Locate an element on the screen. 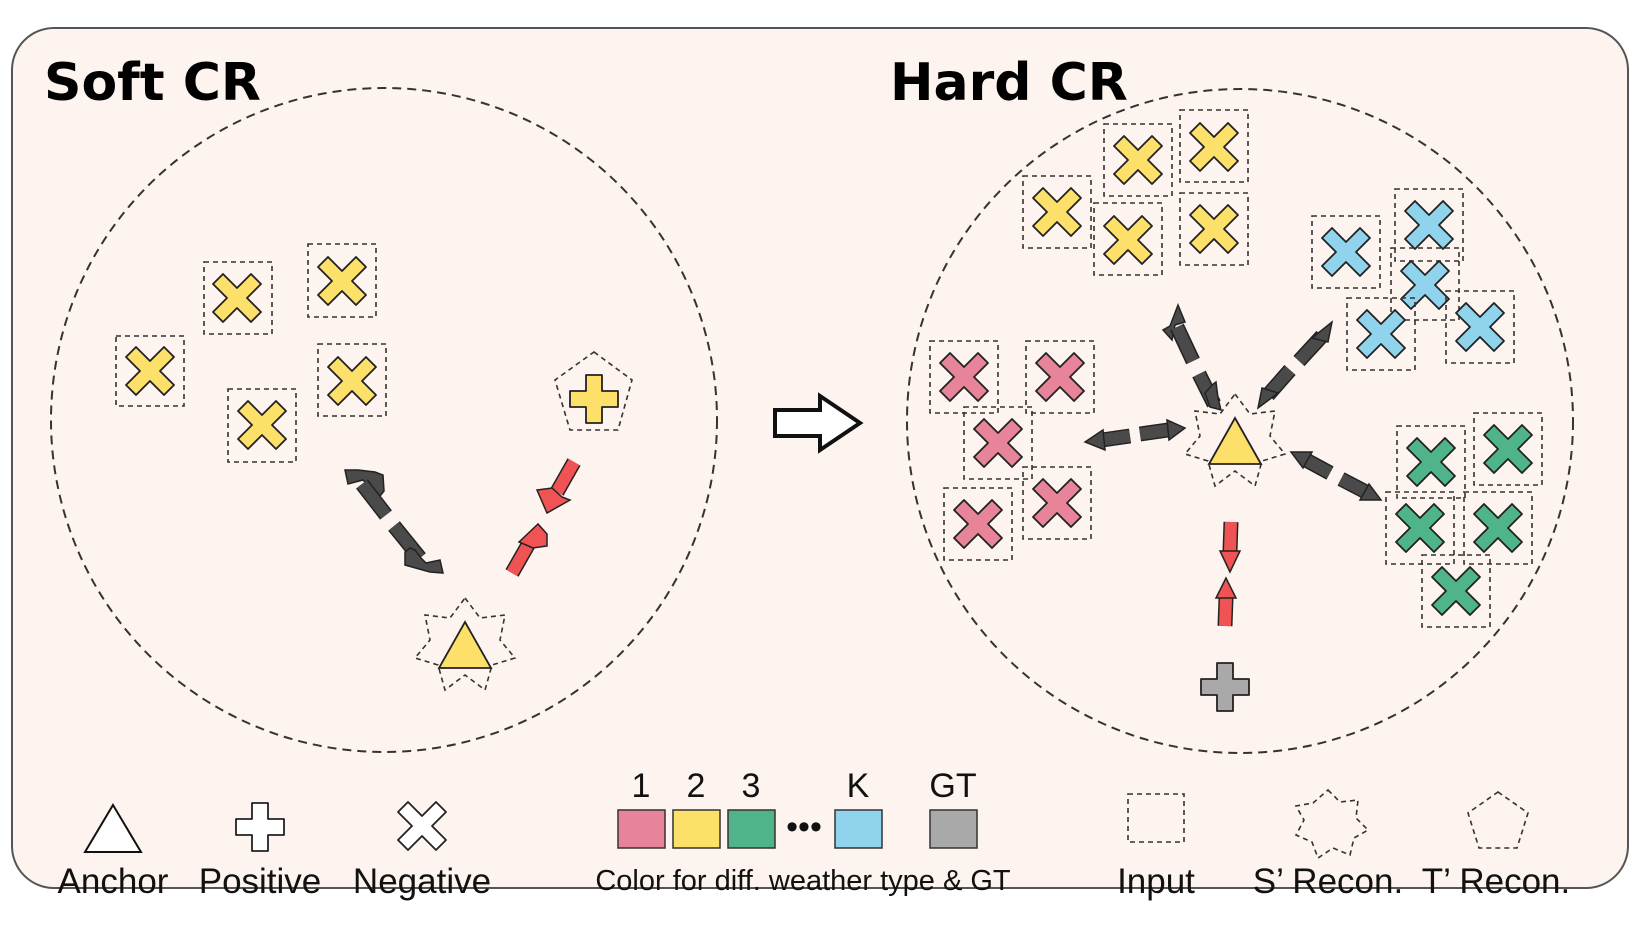 The image size is (1642, 928). hard-cr-title: Hard CR is located at coordinates (1009, 83).